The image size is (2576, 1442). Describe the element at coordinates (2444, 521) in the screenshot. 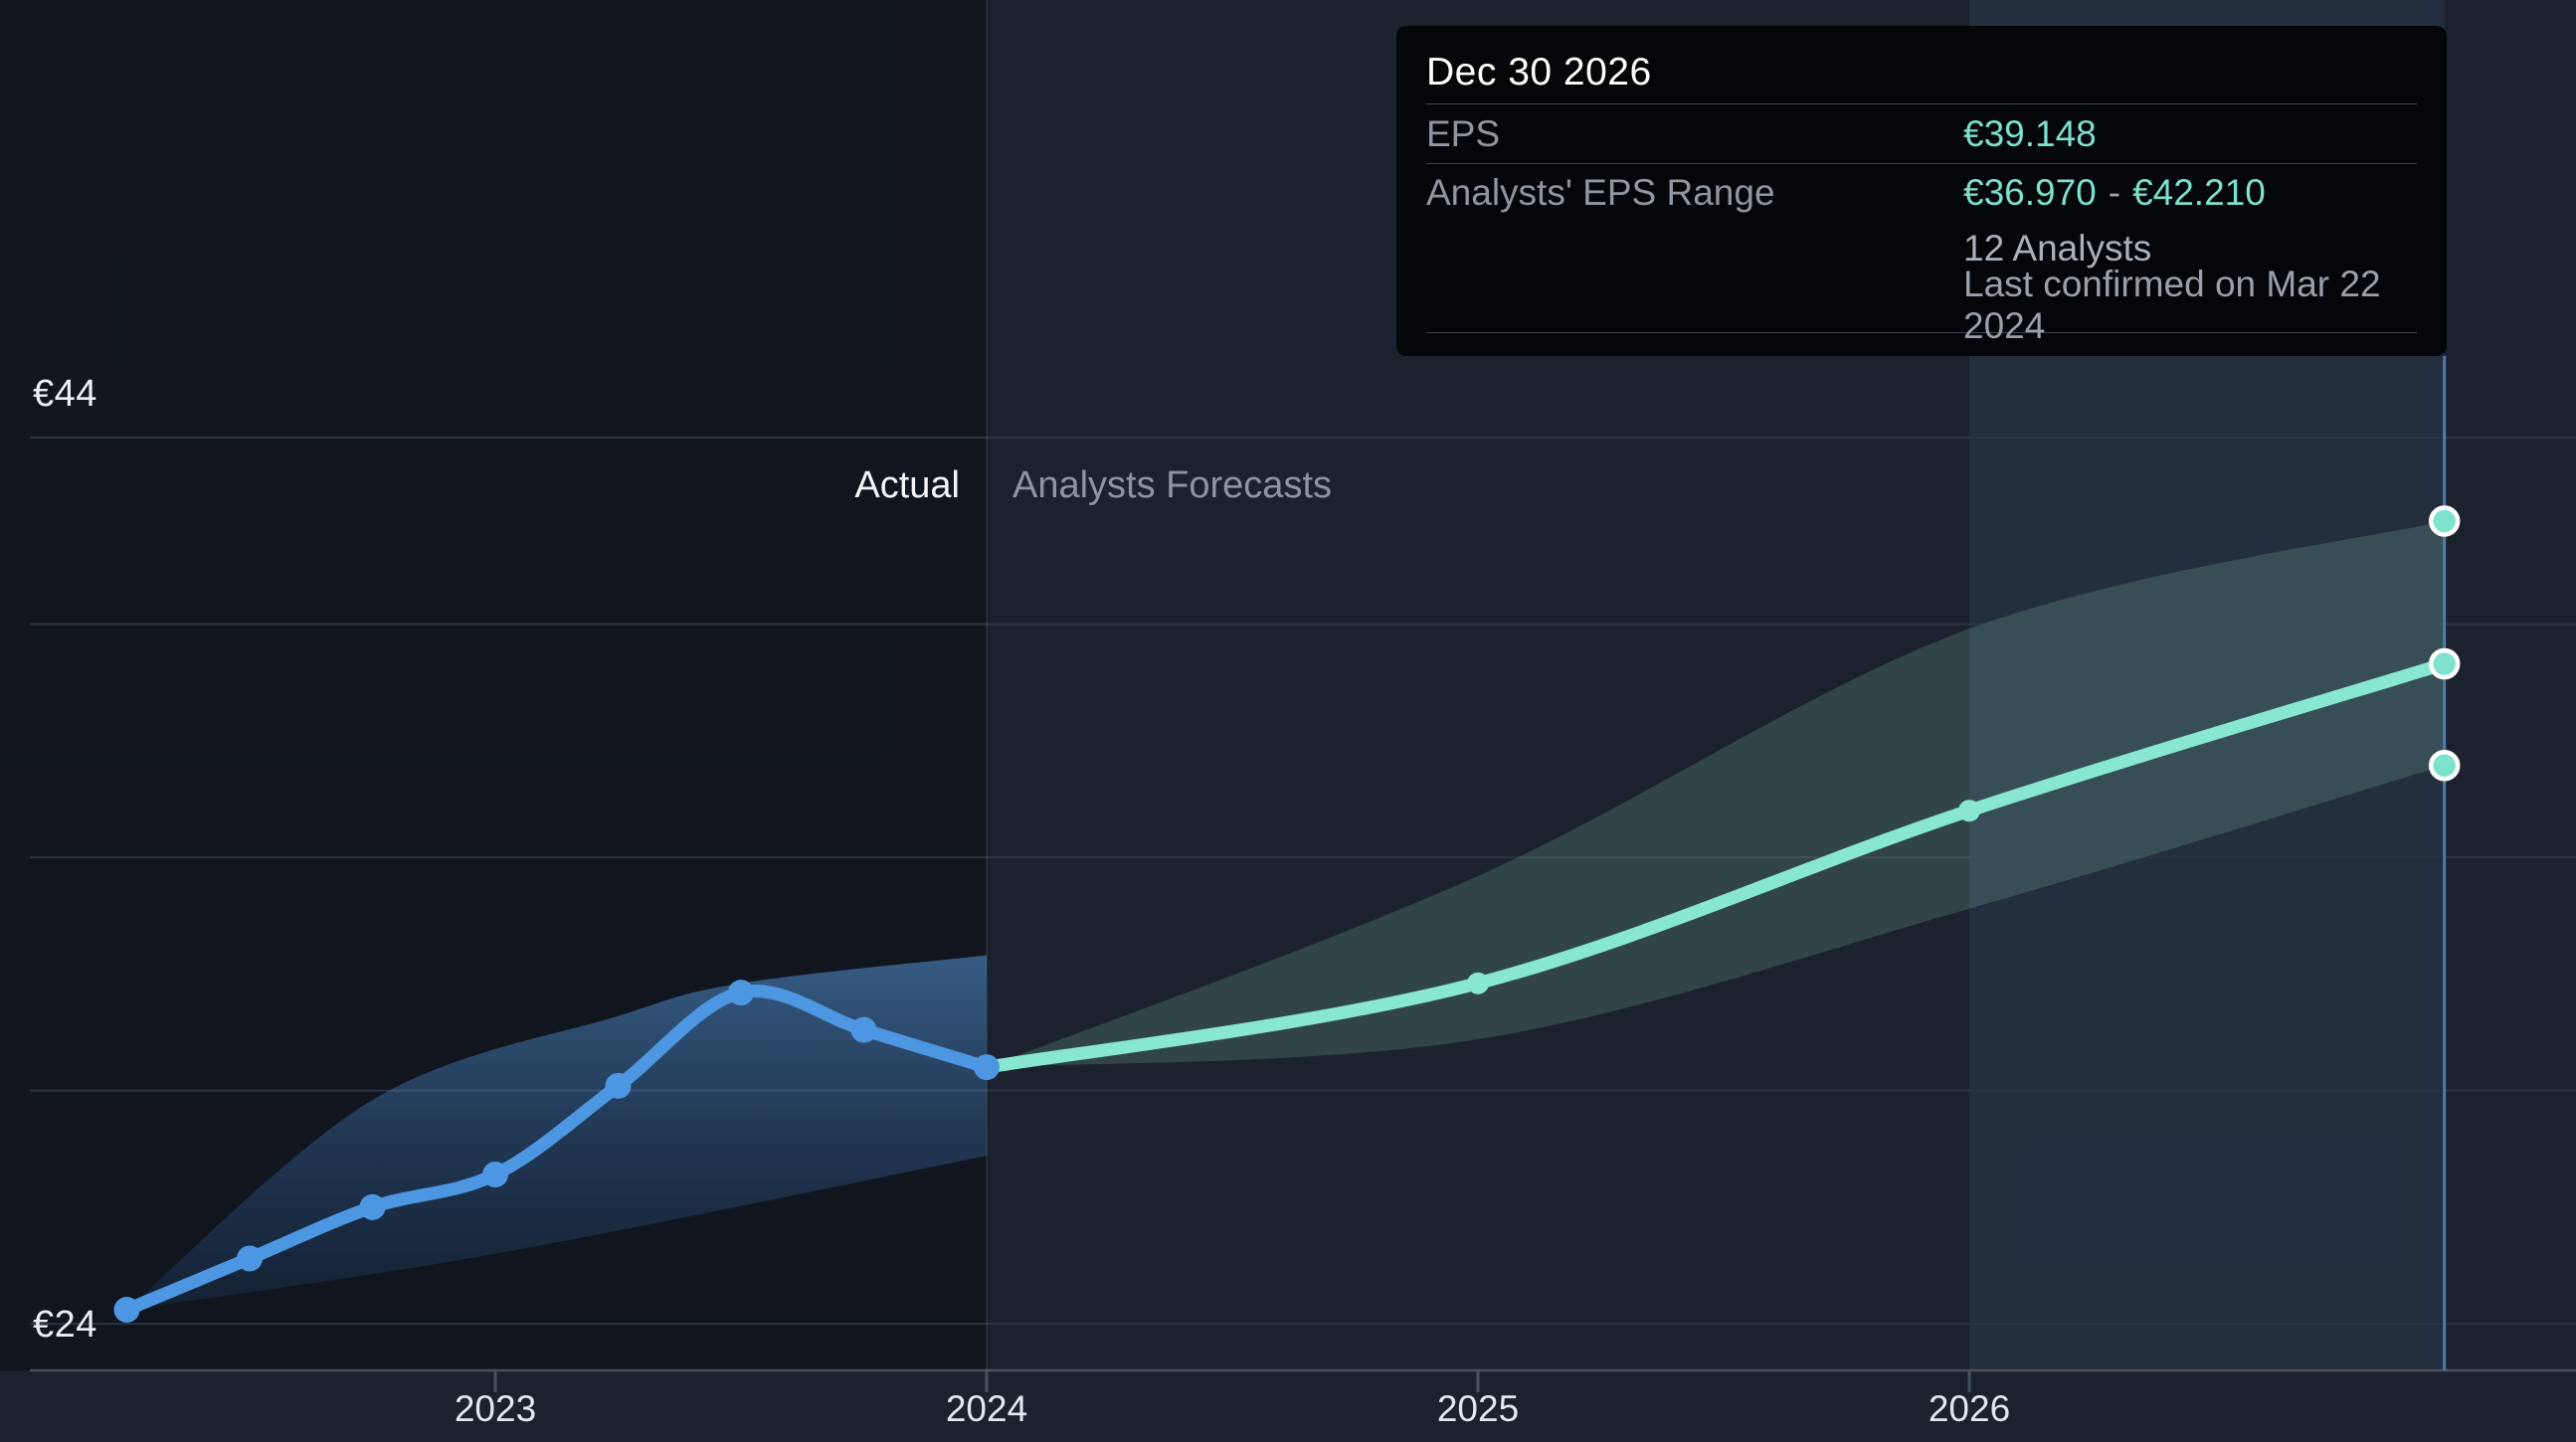

I see `end-value-marker-42.21` at that location.